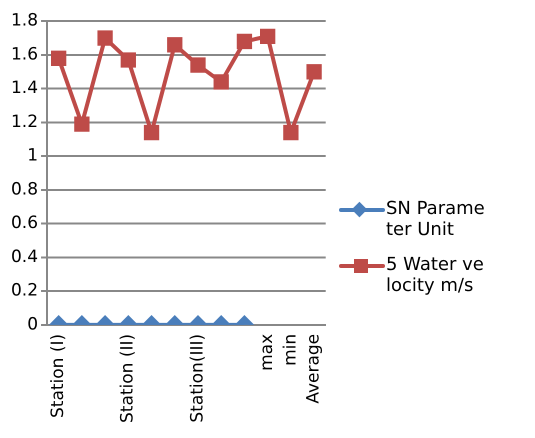  Describe the element at coordinates (32, 156) in the screenshot. I see `y-tick-label: 1` at that location.